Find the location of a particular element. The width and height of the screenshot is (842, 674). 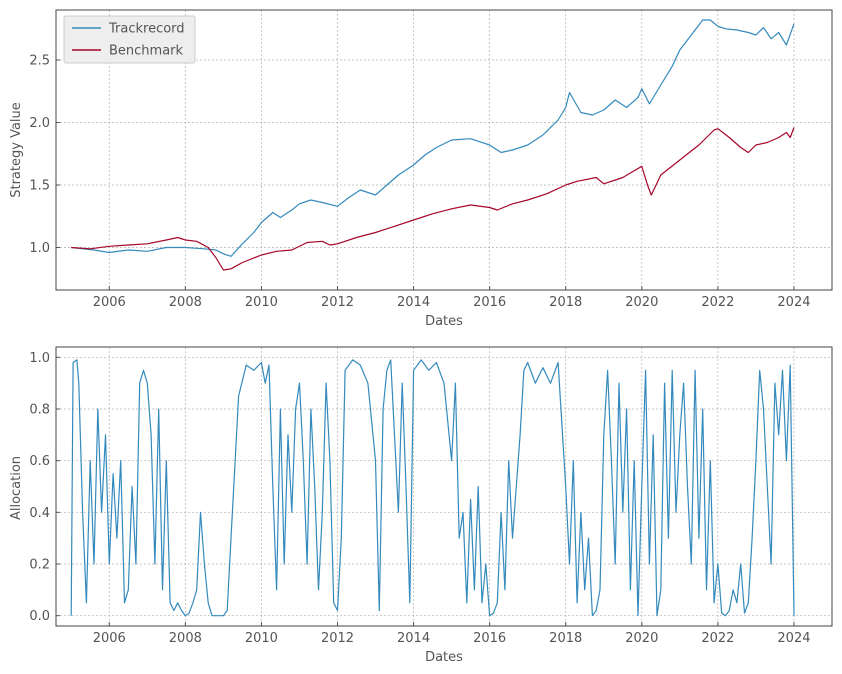

y-tick-label: 2.5 is located at coordinates (39, 61).